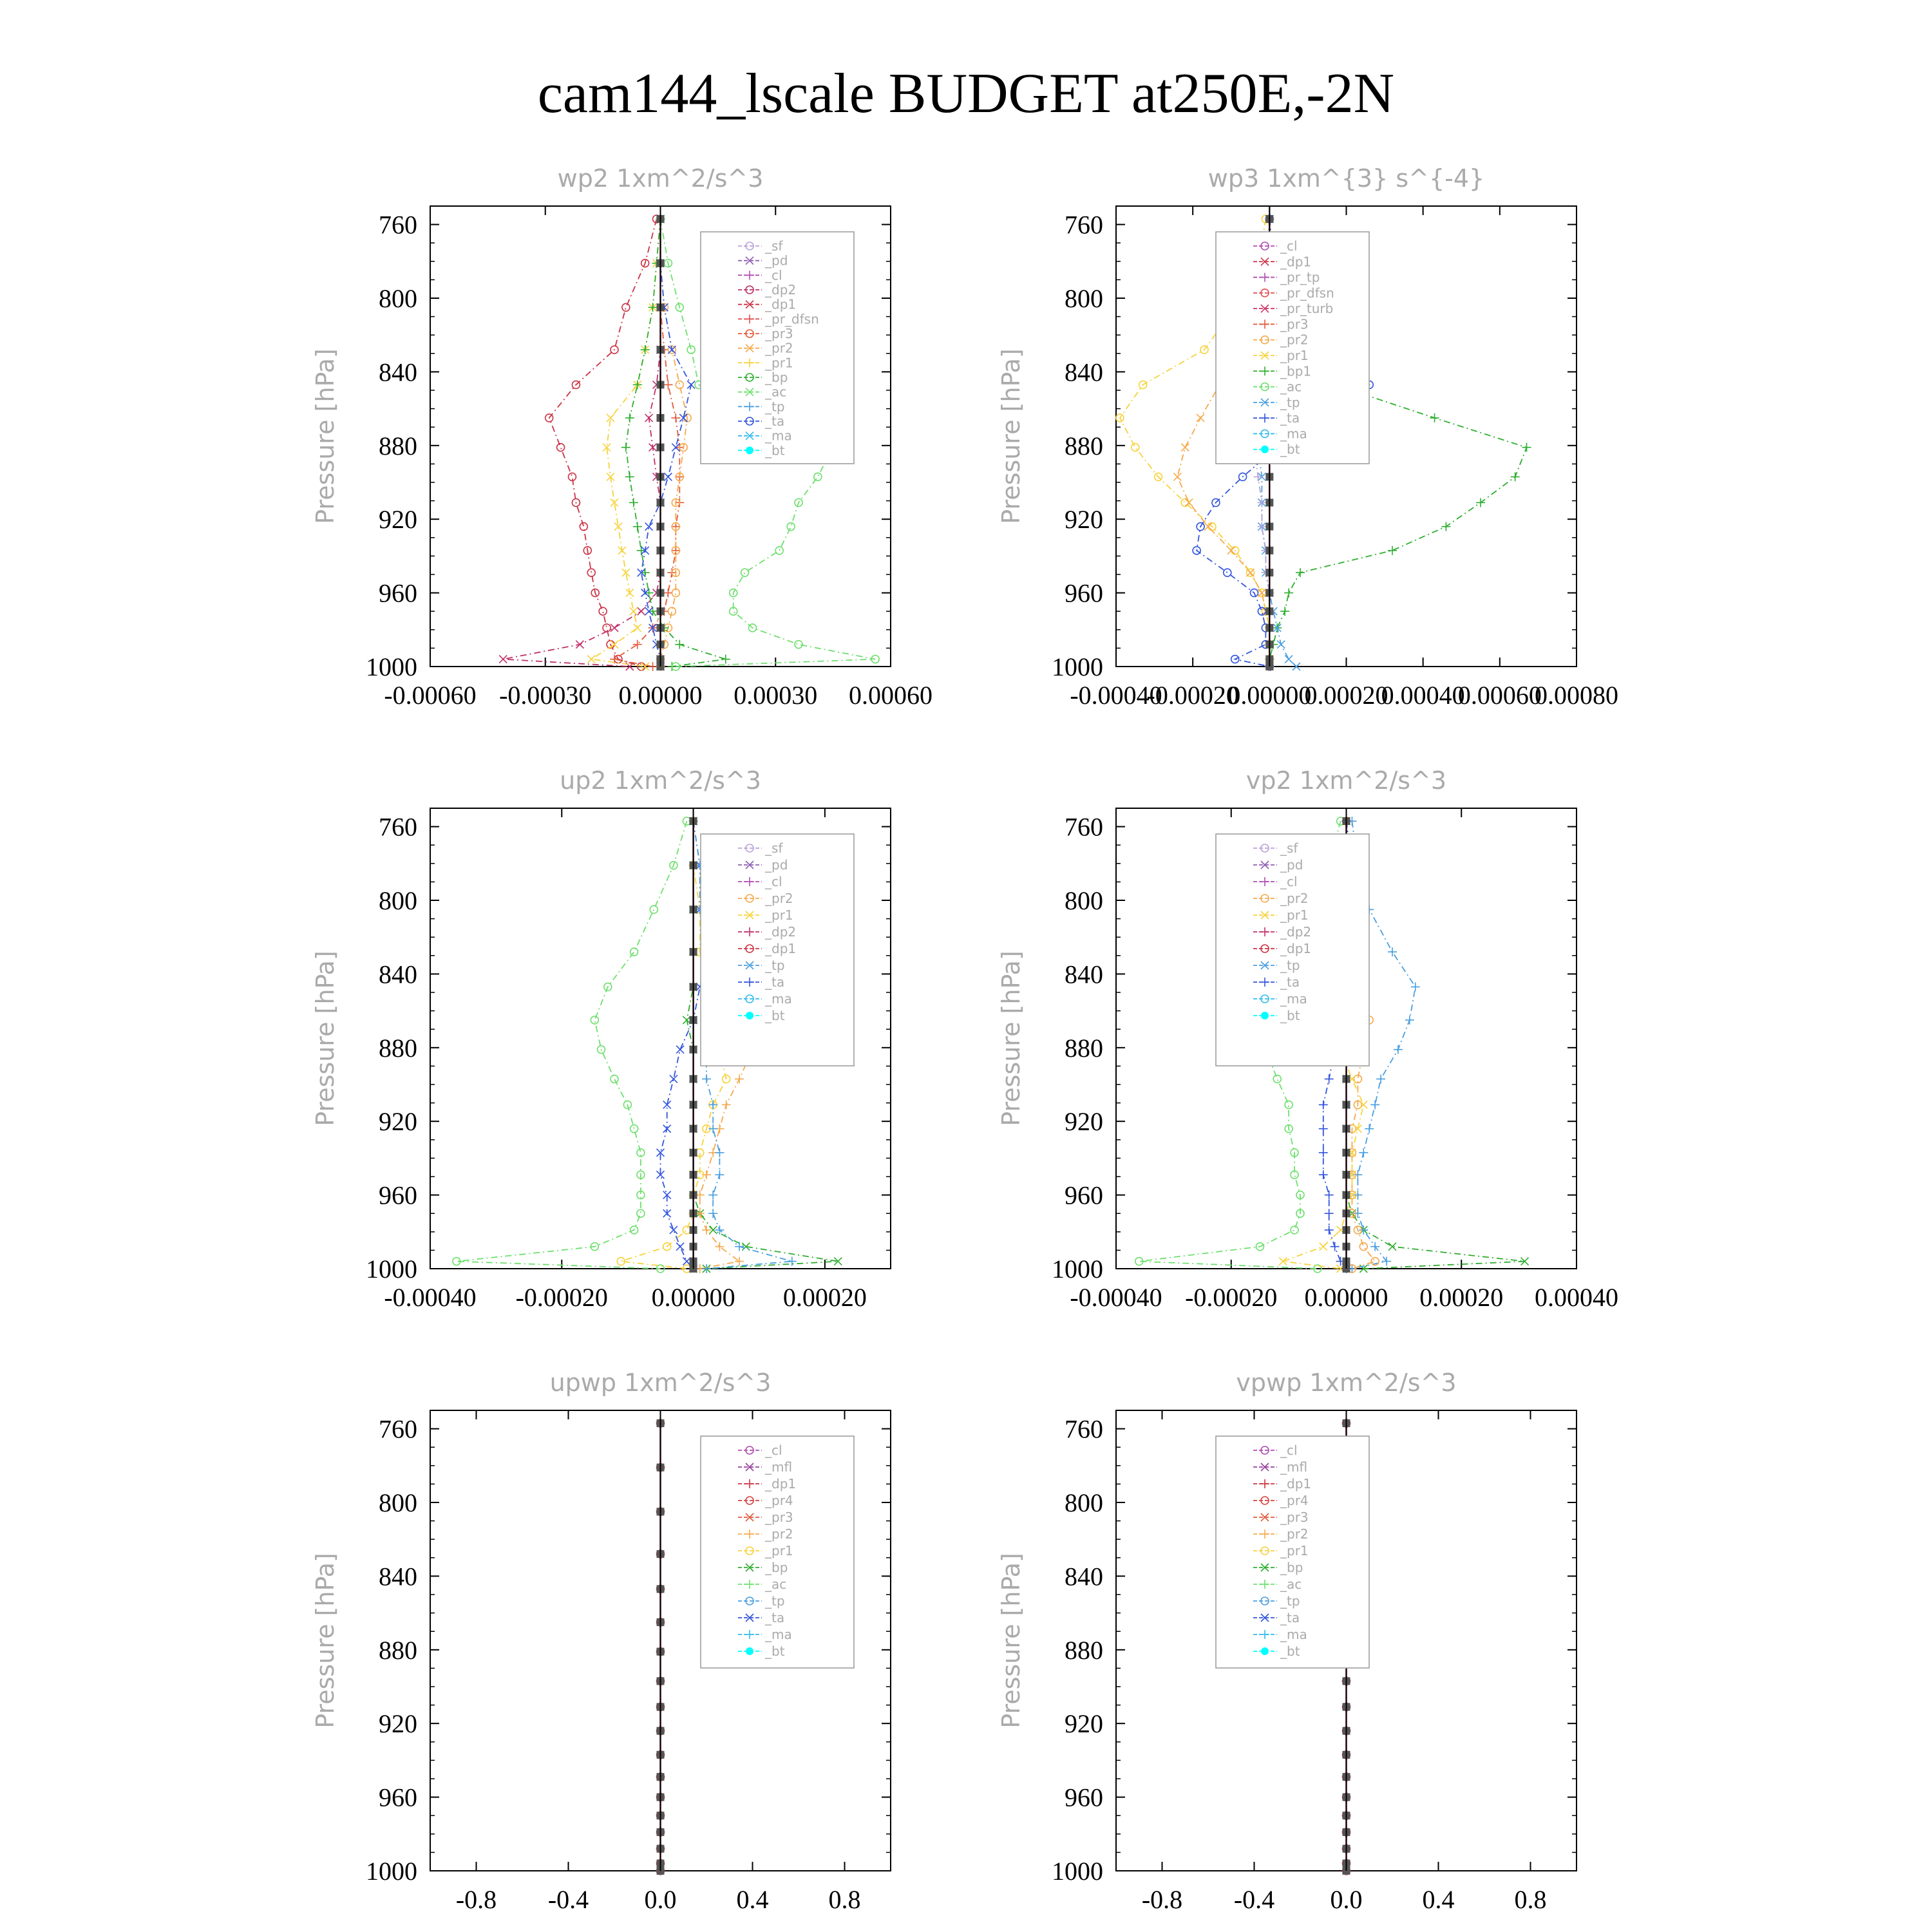 The width and height of the screenshot is (1932, 1932). Describe the element at coordinates (1293, 433) in the screenshot. I see `legend-label: _ma` at that location.